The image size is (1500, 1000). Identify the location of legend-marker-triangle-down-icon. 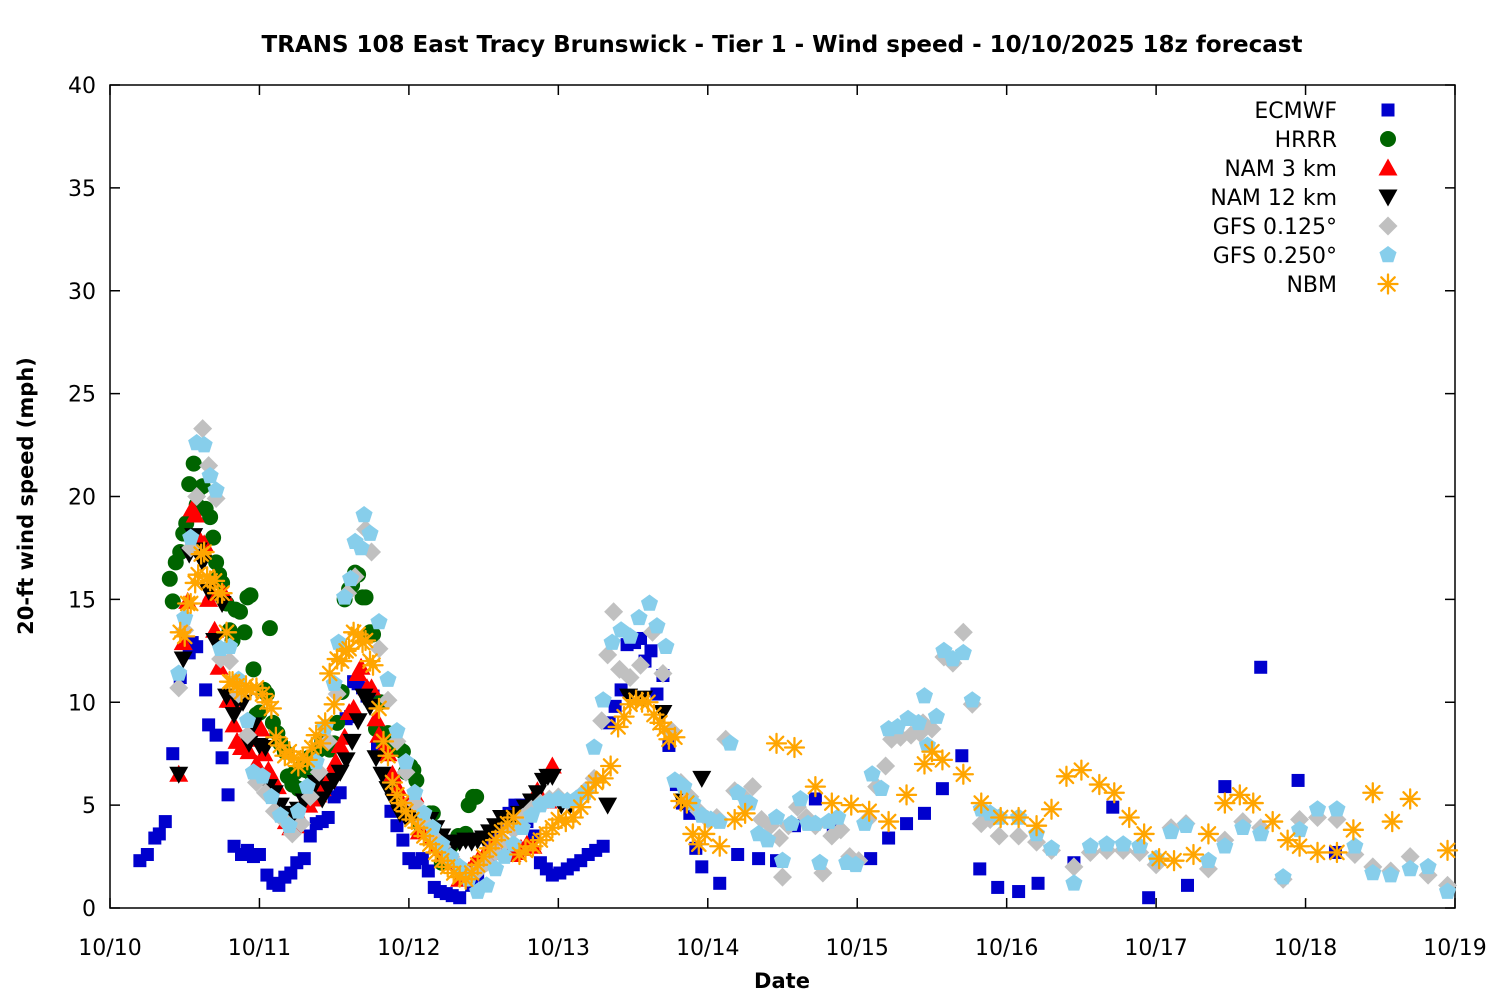
(1388, 198).